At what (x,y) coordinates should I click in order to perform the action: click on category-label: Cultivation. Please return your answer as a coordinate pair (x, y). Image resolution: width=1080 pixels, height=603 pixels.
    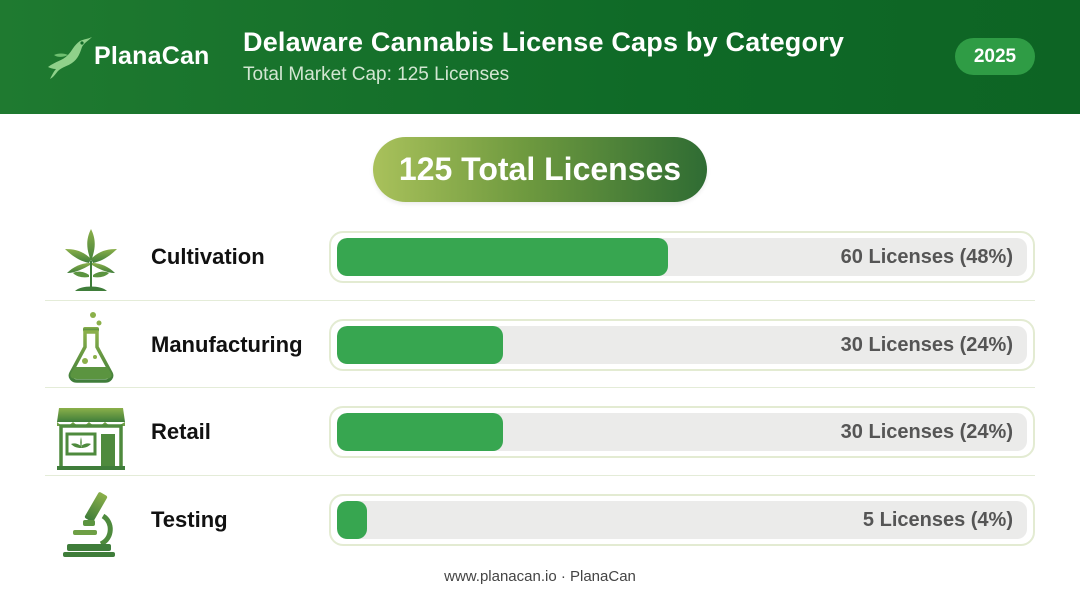
    Looking at the image, I should click on (208, 256).